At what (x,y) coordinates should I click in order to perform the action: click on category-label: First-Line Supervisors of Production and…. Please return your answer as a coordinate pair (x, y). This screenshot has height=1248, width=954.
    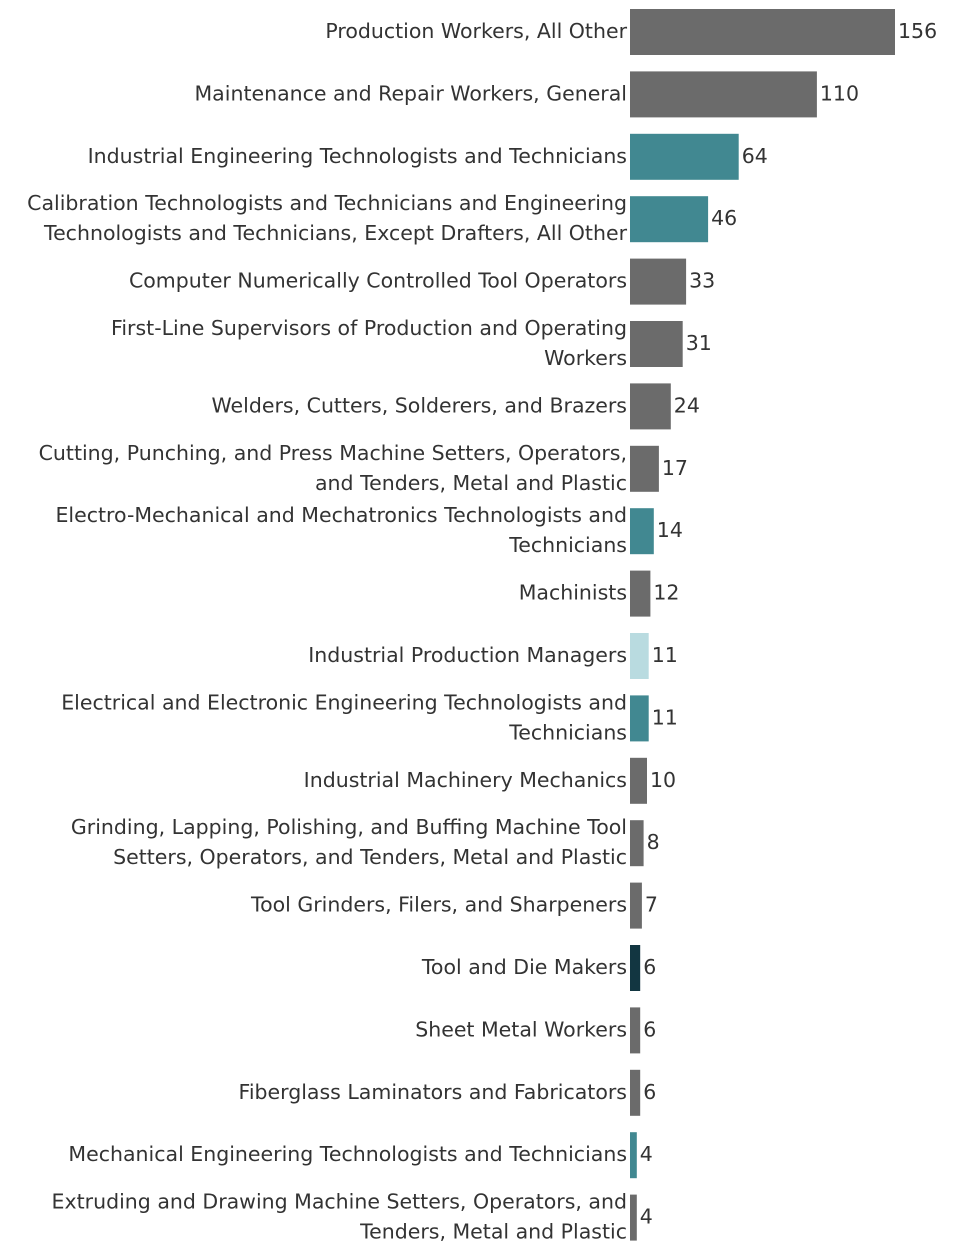
    Looking at the image, I should click on (369, 328).